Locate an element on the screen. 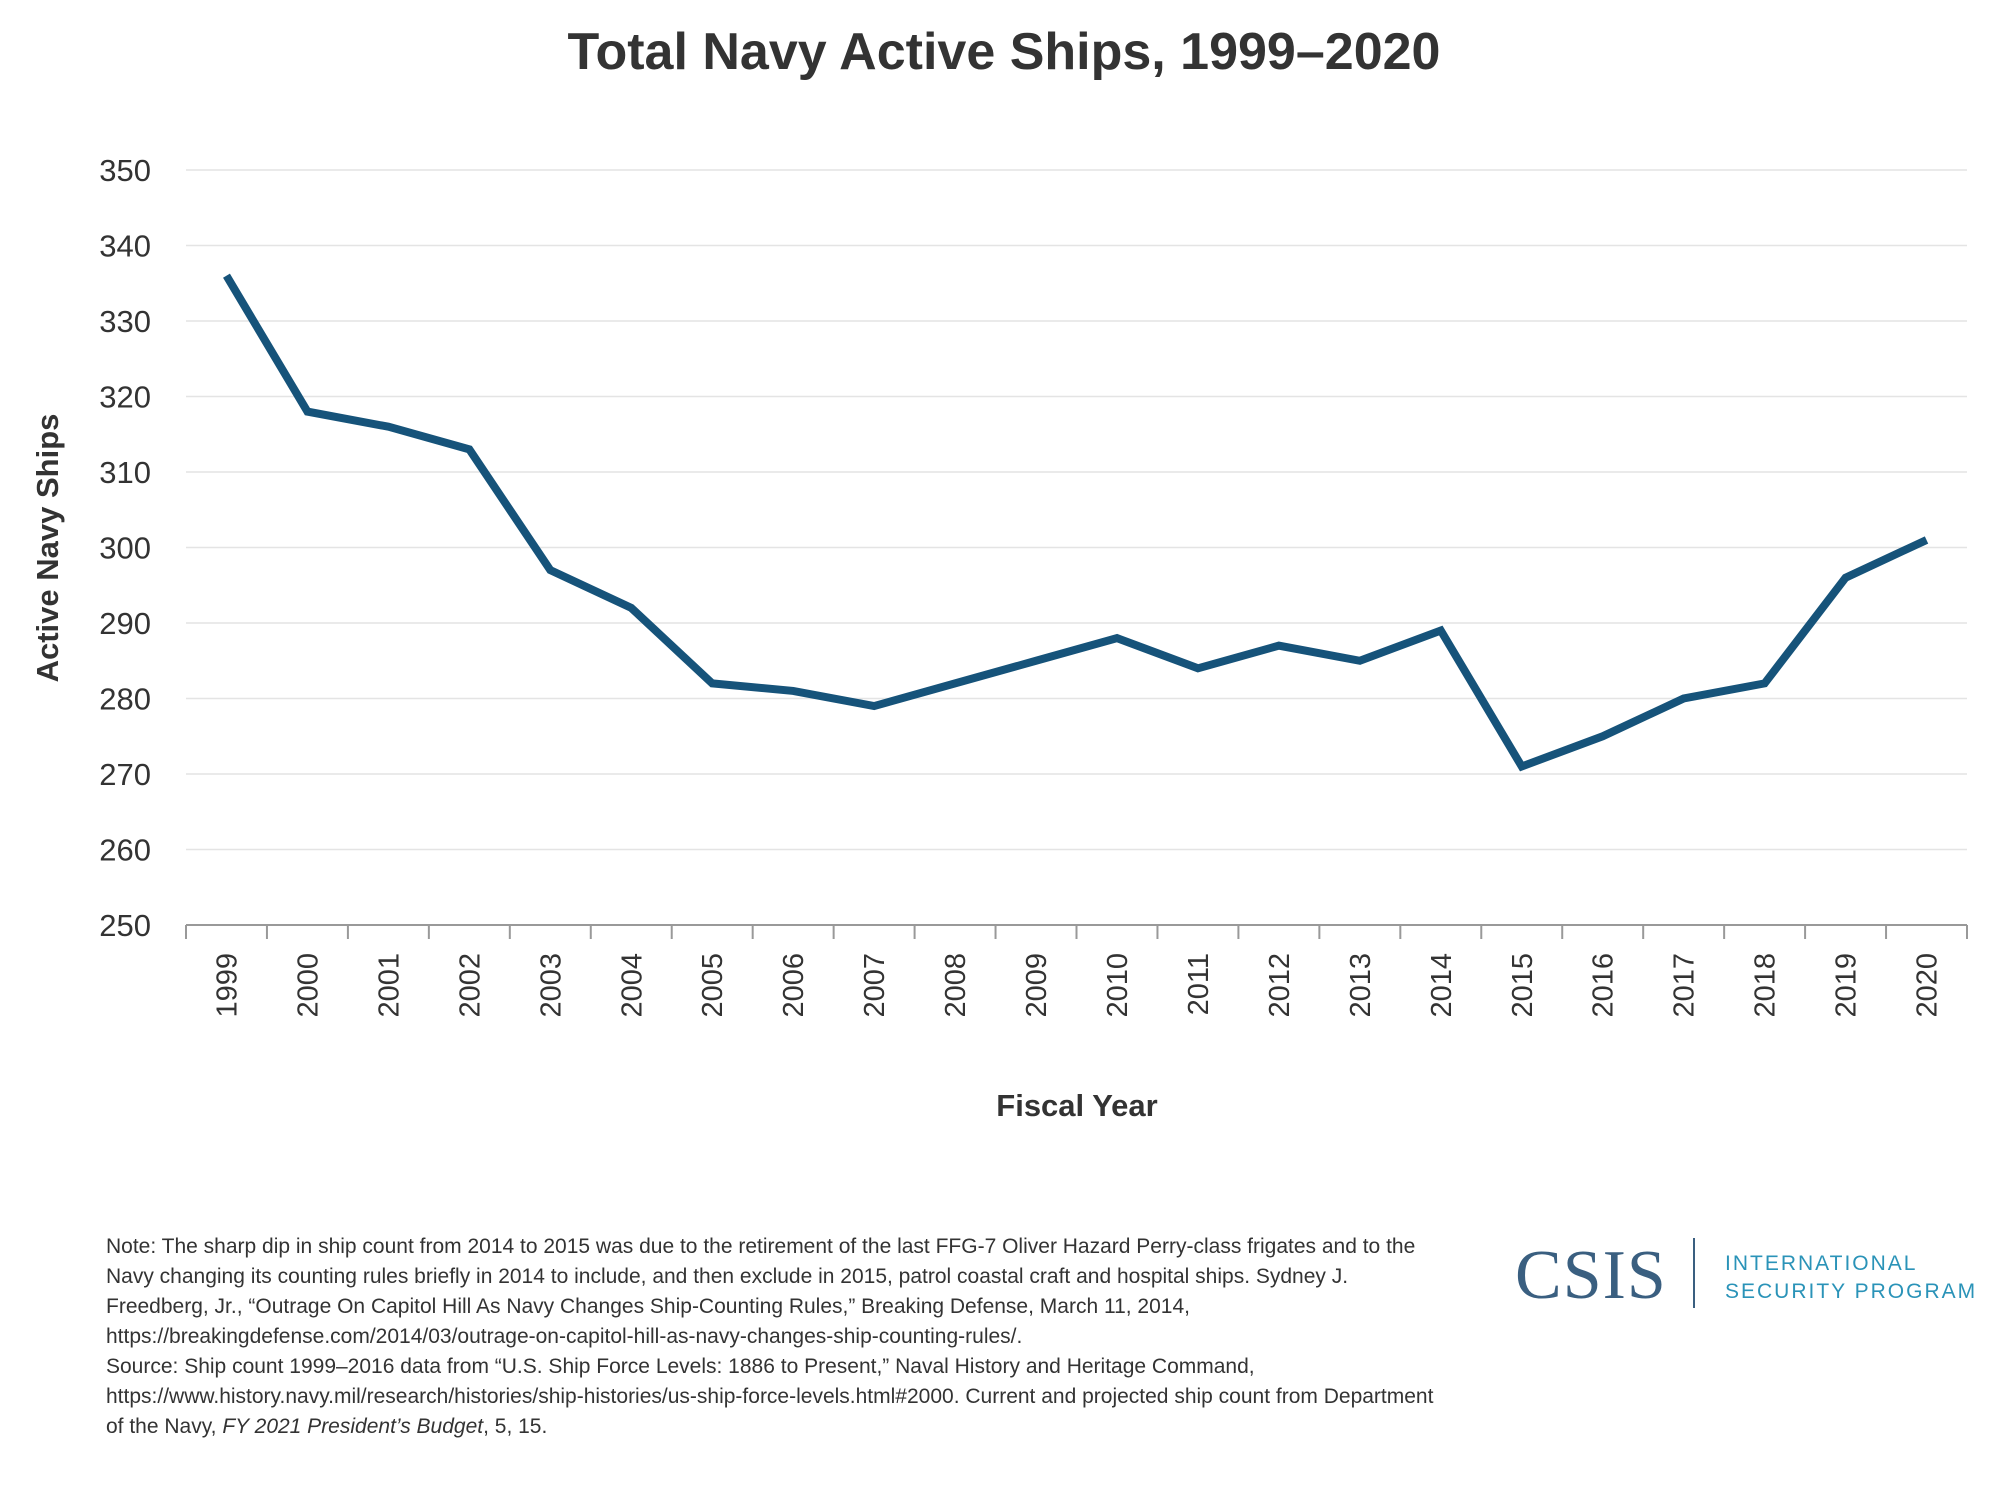 The height and width of the screenshot is (1508, 2008). csis-logo: CSIS INTERNATIONAL SECURITY PROGRAM is located at coordinates (1755, 1276).